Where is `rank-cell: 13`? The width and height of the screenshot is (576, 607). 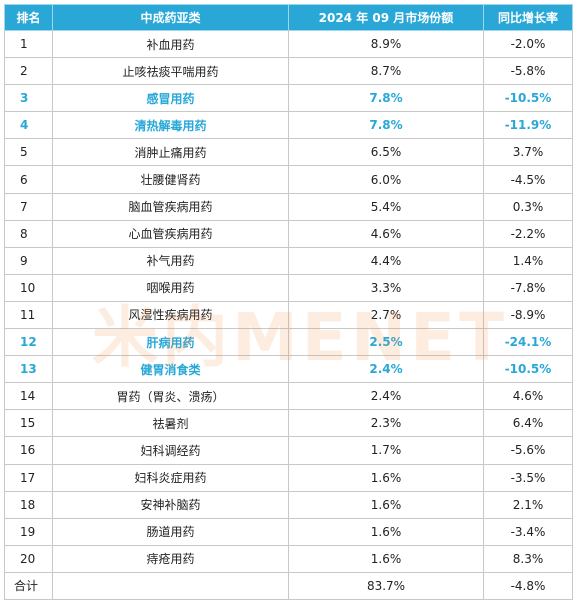
rank-cell: 13 is located at coordinates (28, 369).